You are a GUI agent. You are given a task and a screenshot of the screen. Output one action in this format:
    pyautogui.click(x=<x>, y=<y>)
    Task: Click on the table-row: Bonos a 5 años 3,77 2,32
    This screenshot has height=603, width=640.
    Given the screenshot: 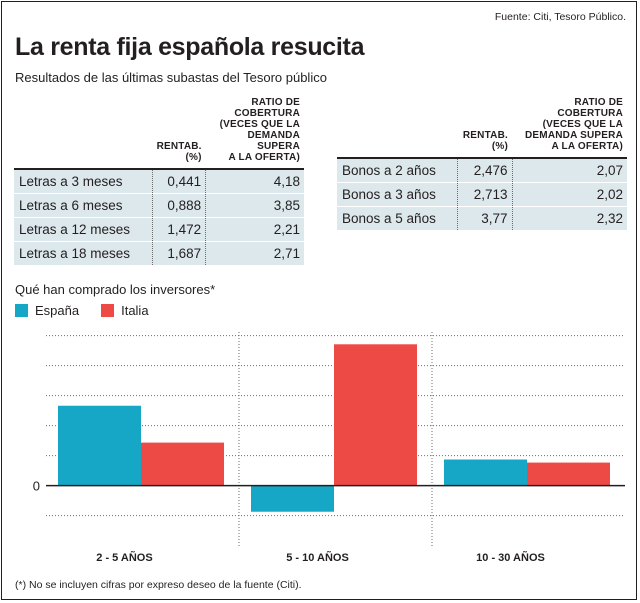 What is the action you would take?
    pyautogui.click(x=482, y=218)
    